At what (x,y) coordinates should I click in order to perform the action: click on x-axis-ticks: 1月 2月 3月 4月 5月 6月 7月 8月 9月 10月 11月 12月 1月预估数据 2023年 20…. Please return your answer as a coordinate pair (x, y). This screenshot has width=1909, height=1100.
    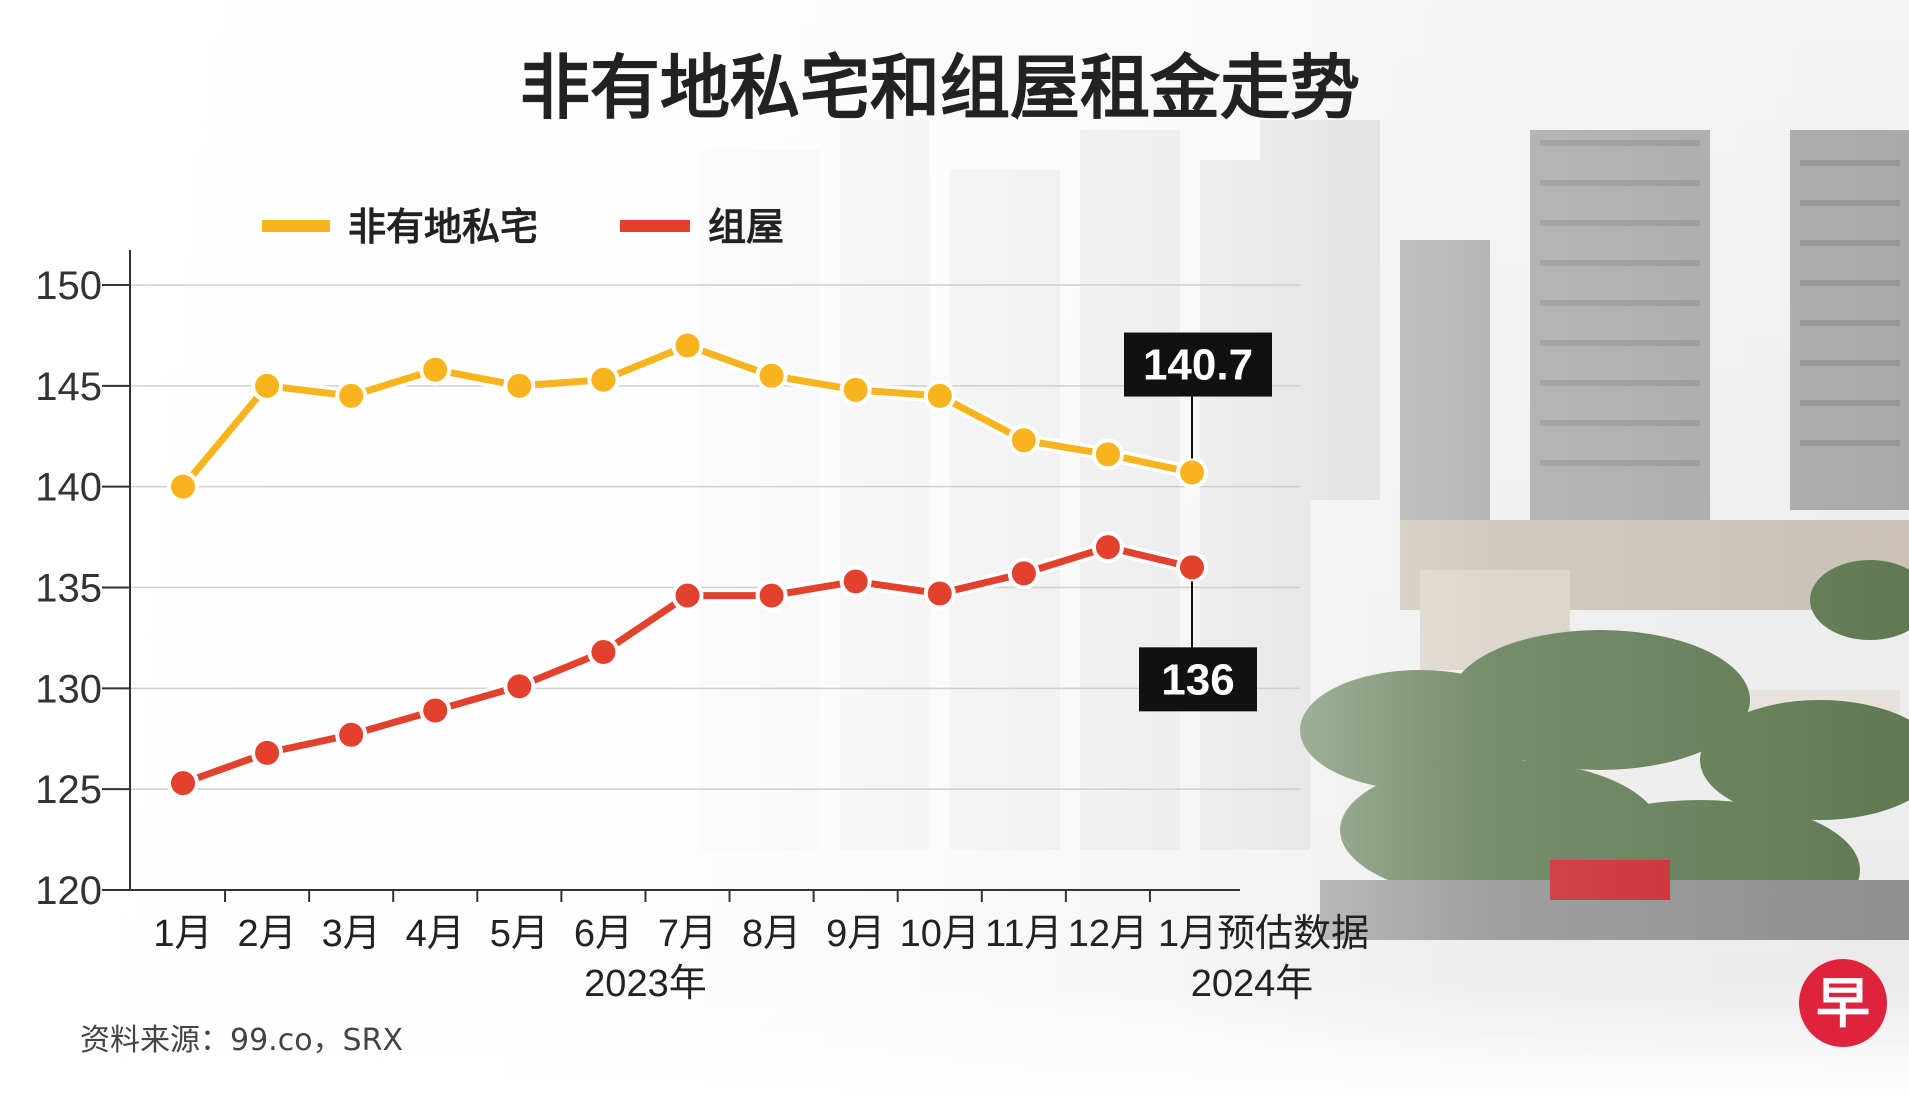
    Looking at the image, I should click on (761, 947).